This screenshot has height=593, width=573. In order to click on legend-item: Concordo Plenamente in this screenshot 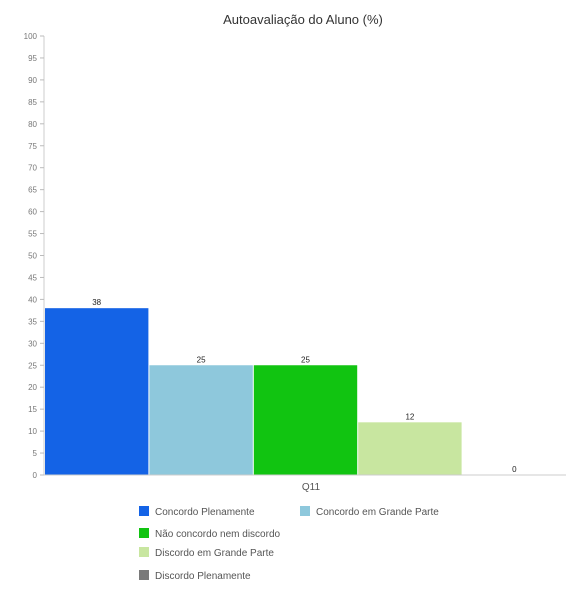, I will do `click(197, 512)`.